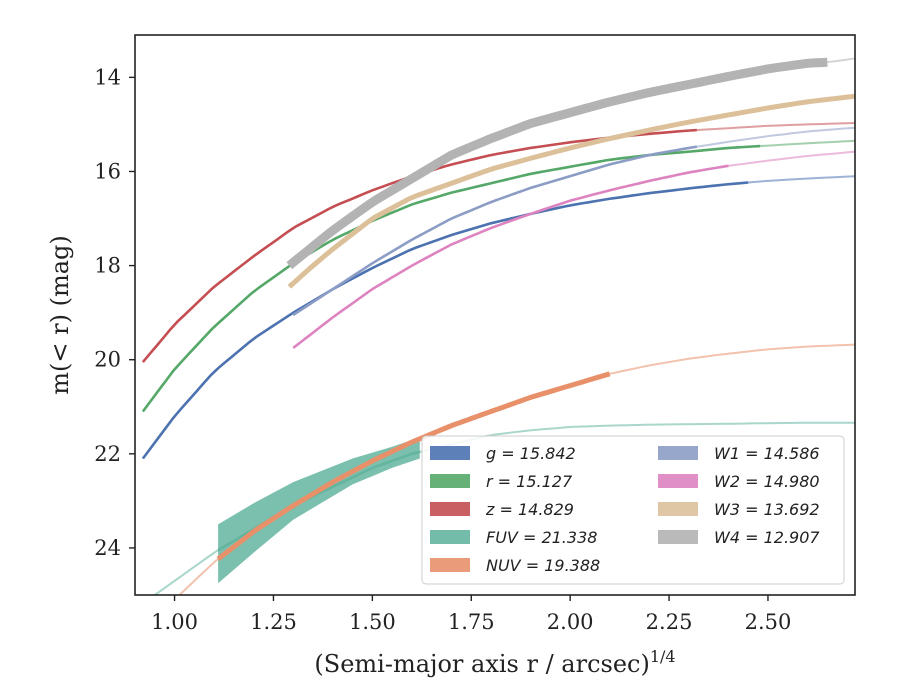  I want to click on x-axis-label: (Semi-major axis r / arcsec)1/4, so click(494, 662).